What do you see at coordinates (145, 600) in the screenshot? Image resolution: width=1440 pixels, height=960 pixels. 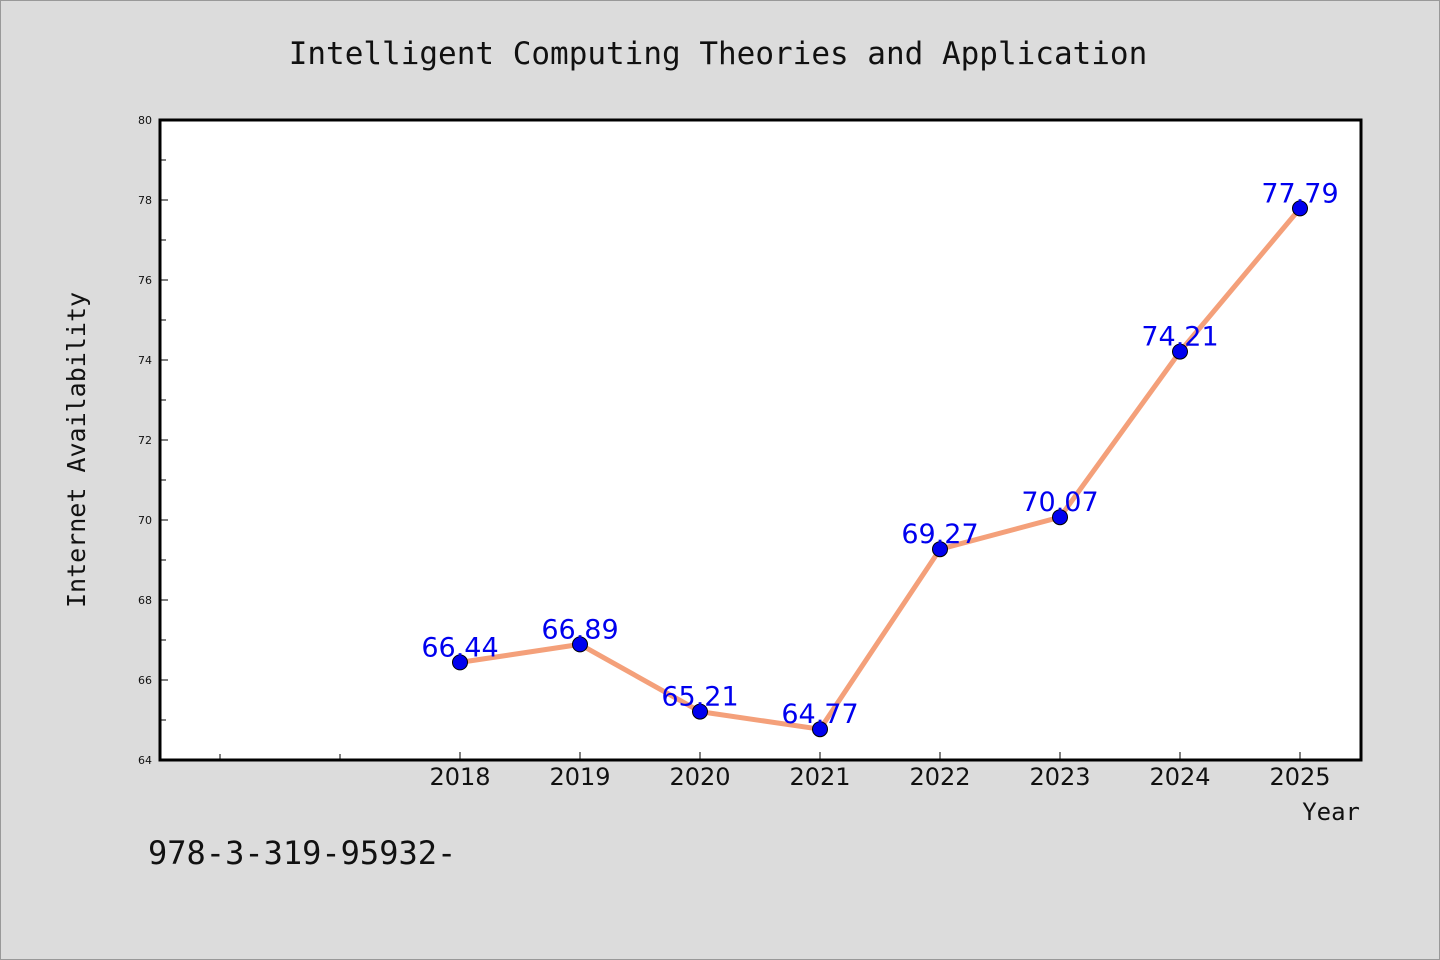 I see `y-tick-label: 68` at bounding box center [145, 600].